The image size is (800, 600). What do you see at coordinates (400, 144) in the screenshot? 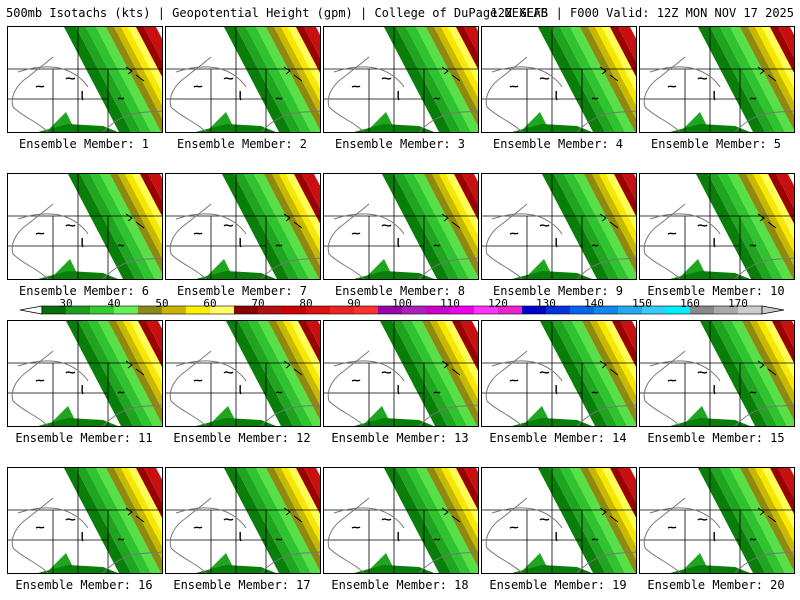
I see `ensemble-member-label: Ensemble Member: 3` at bounding box center [400, 144].